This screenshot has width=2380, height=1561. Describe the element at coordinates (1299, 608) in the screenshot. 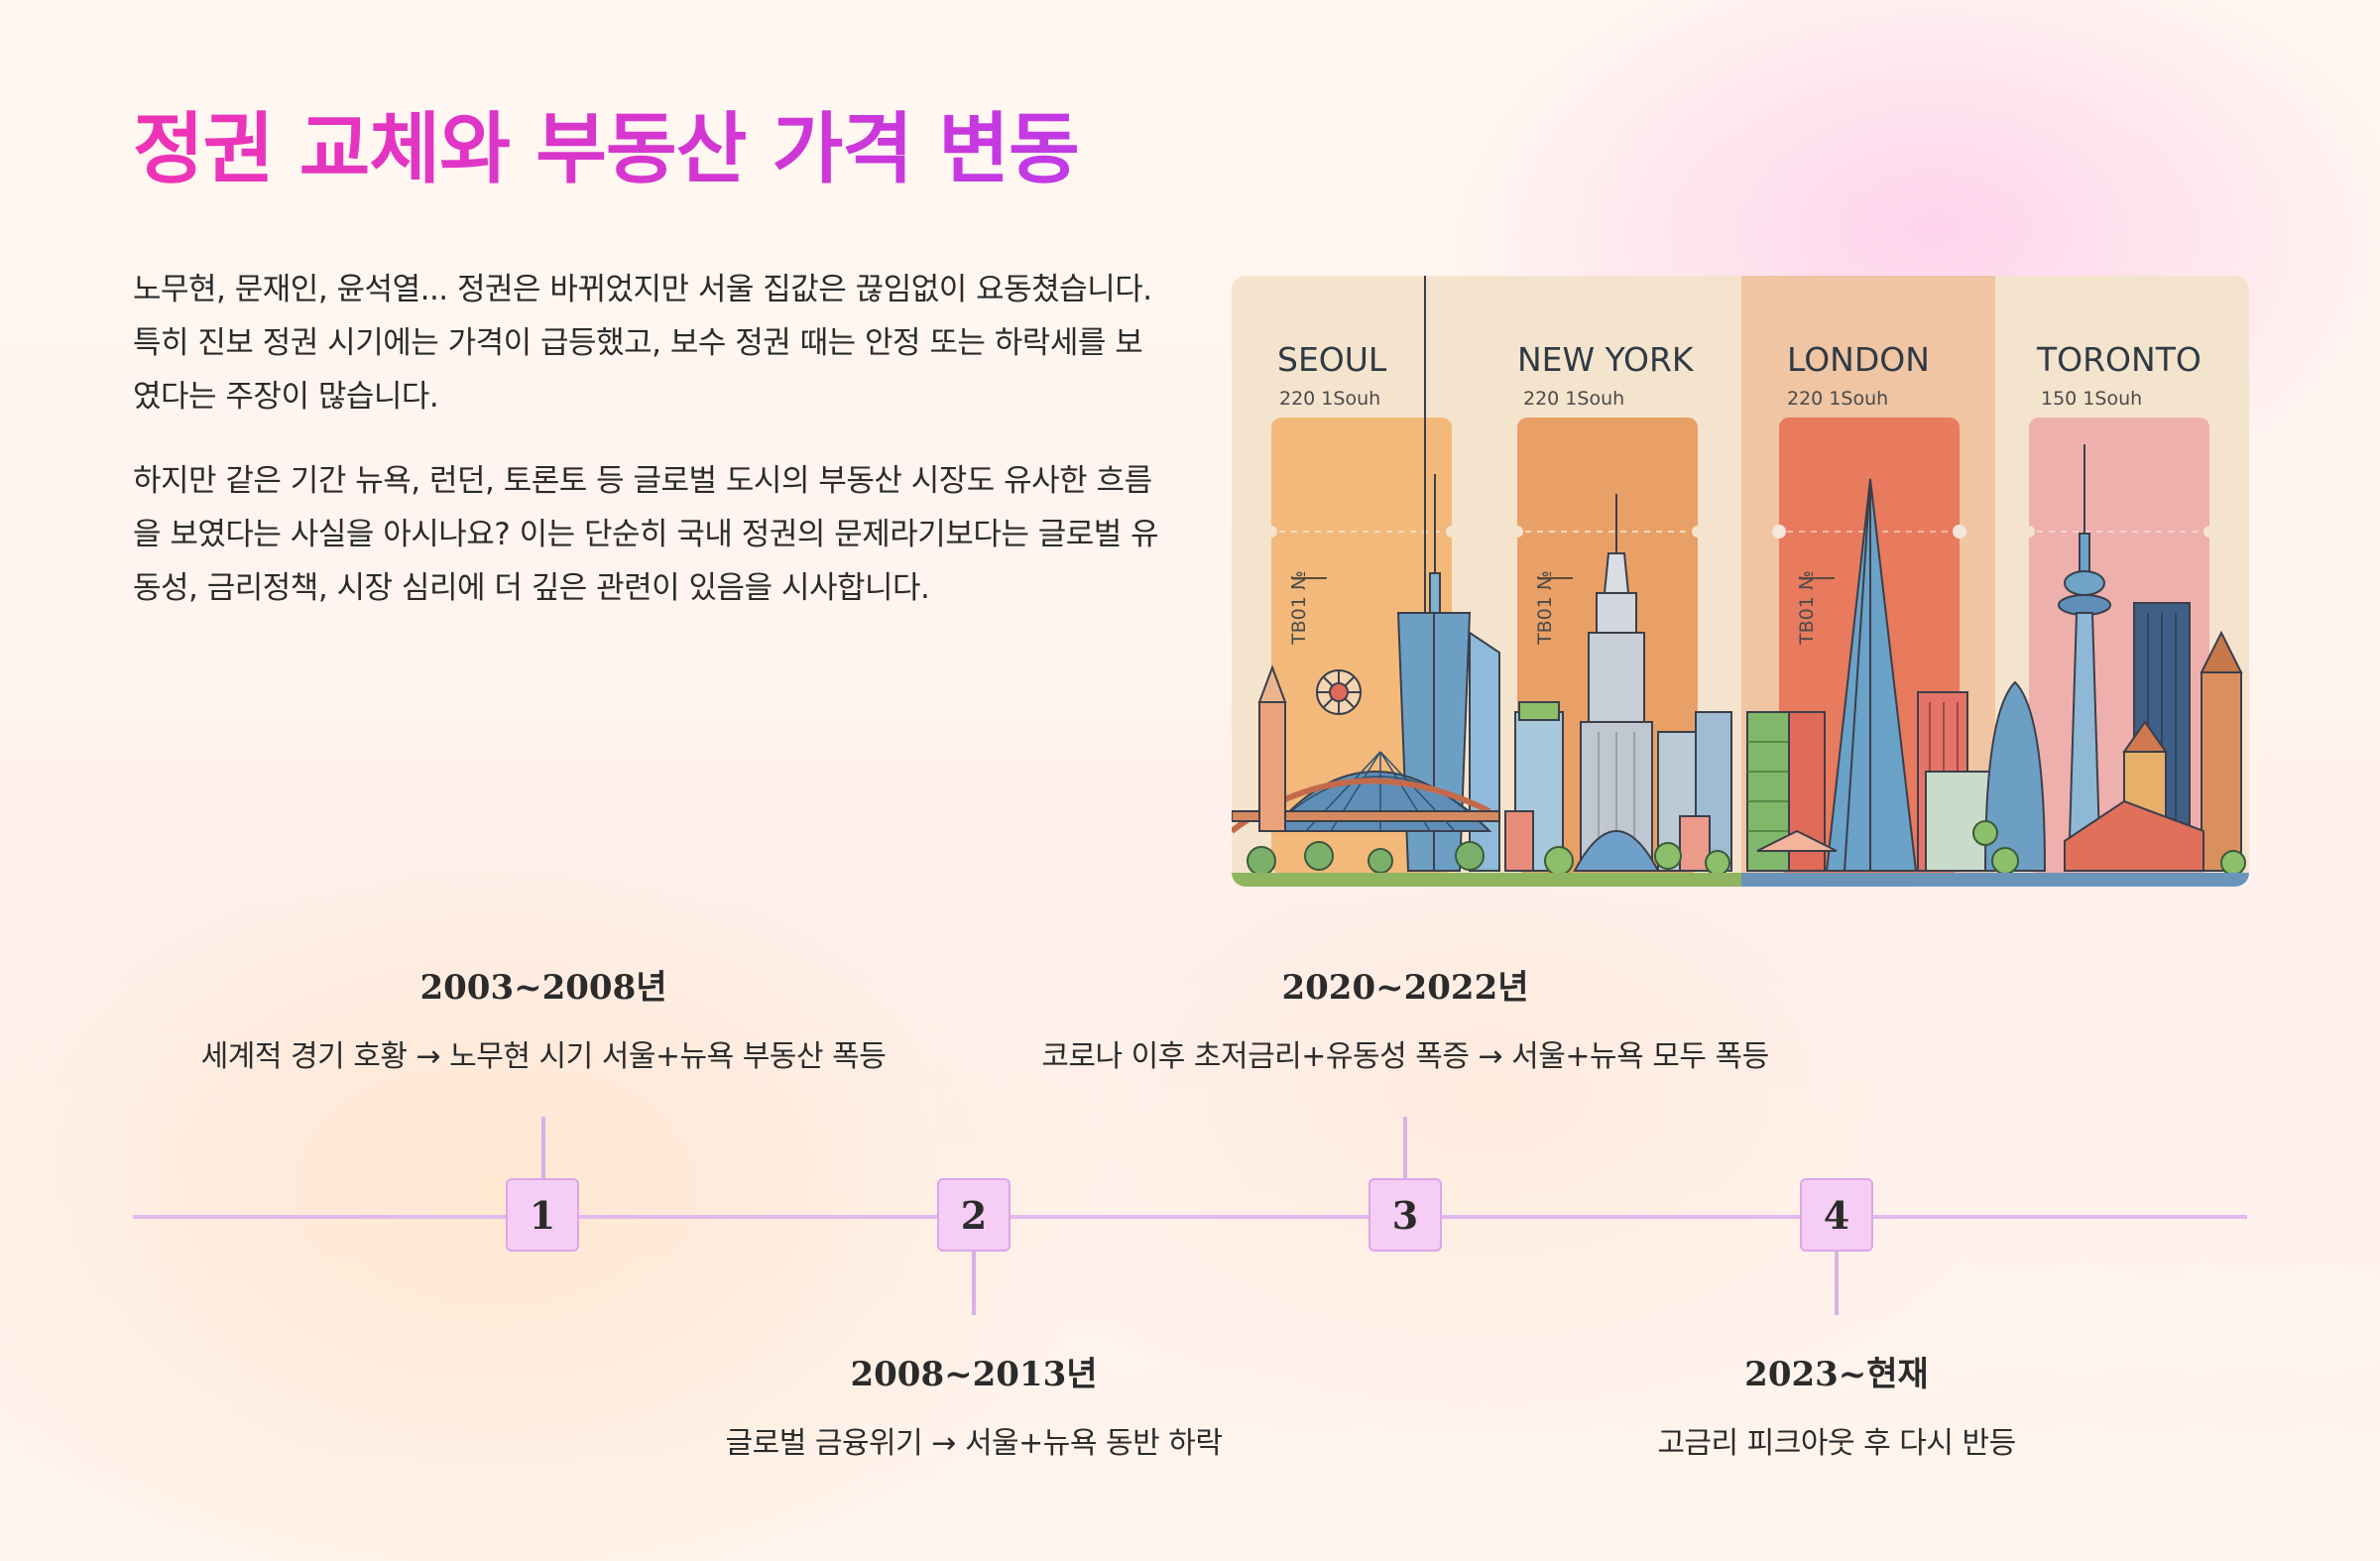

I see `seoul-ticket-code: TB01 №` at that location.